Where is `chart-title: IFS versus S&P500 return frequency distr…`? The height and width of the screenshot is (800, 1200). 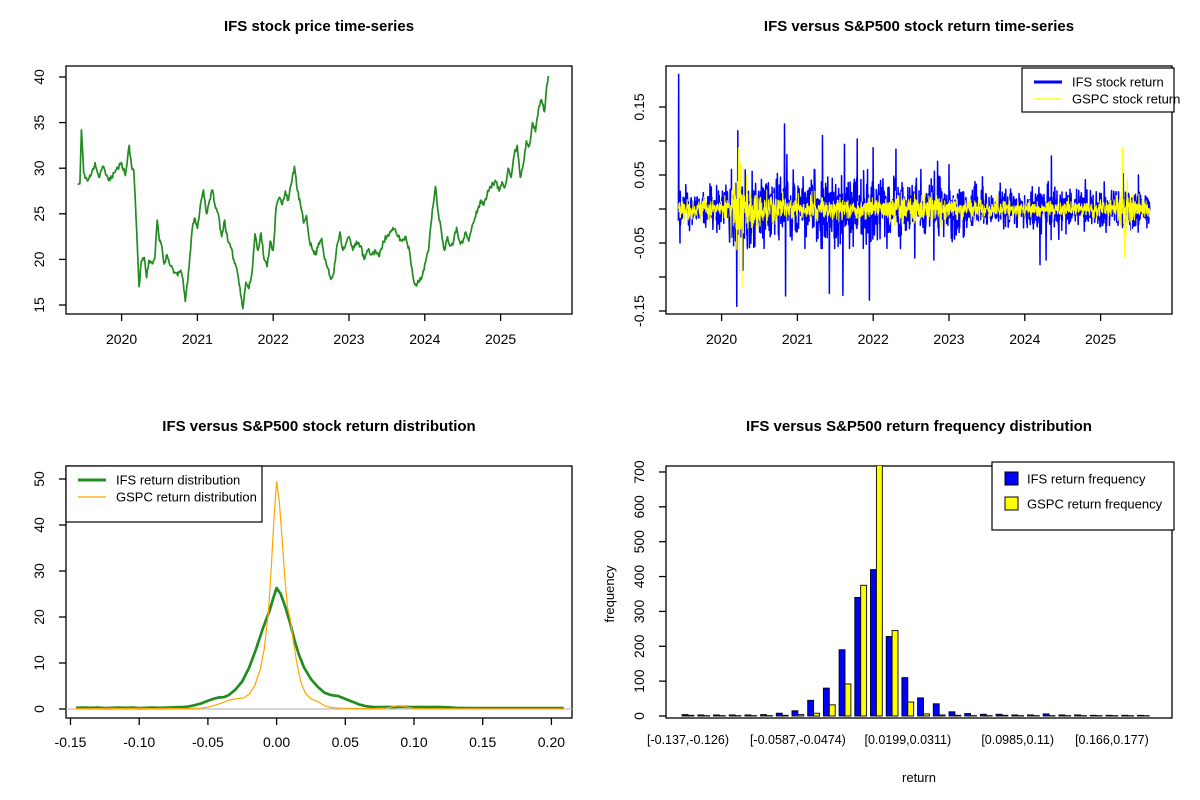
chart-title: IFS versus S&P500 return frequency distr… is located at coordinates (919, 426).